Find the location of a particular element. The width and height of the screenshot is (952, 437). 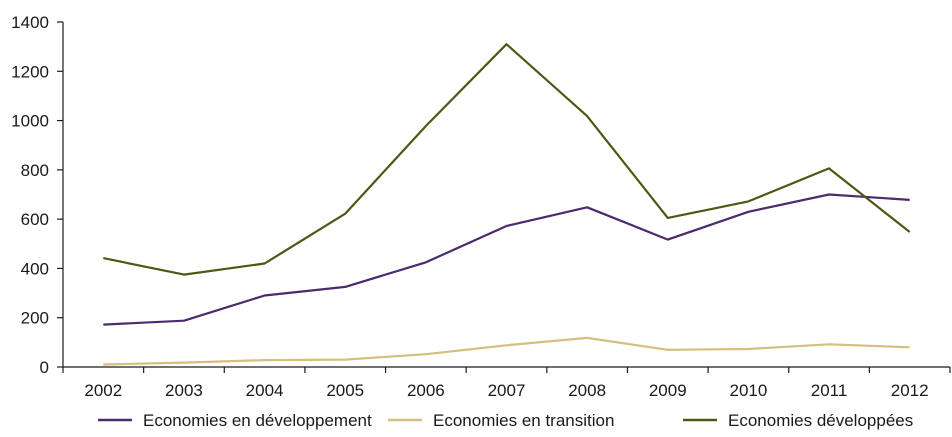

x-tick-label: 2008 is located at coordinates (587, 390).